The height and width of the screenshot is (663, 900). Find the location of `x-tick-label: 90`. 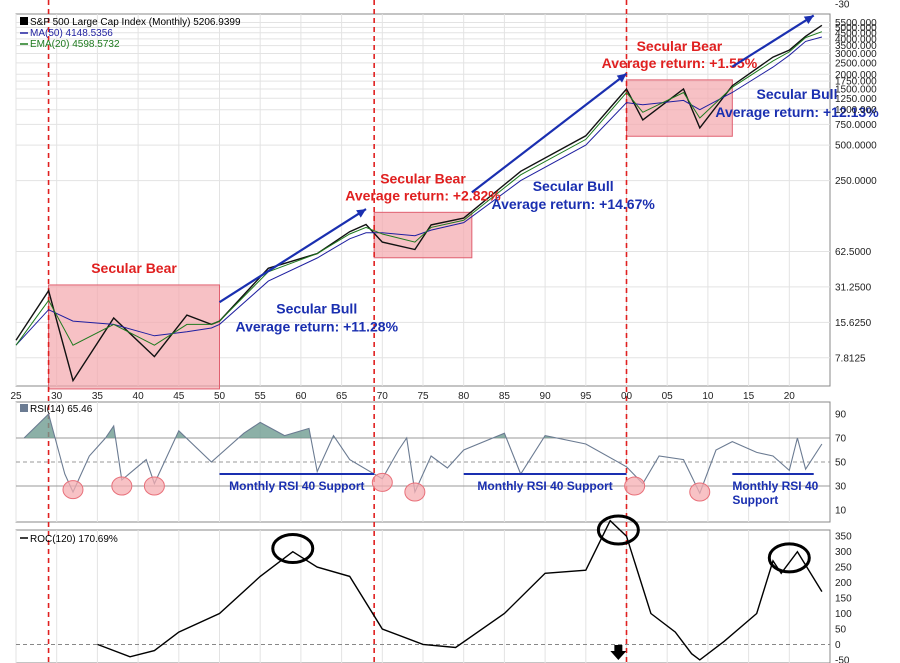

x-tick-label: 90 is located at coordinates (546, 396).